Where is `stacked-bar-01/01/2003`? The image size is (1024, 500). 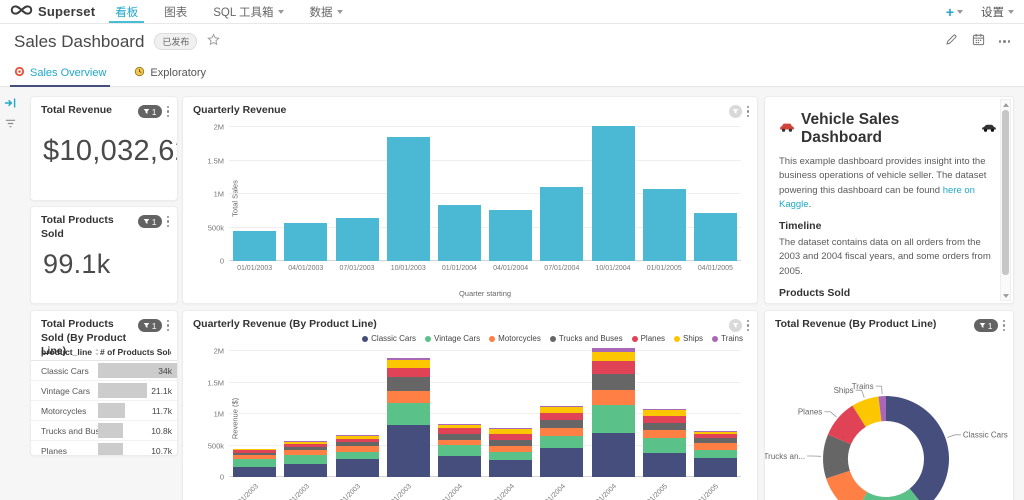
stacked-bar-01/01/2003 is located at coordinates (255, 462).